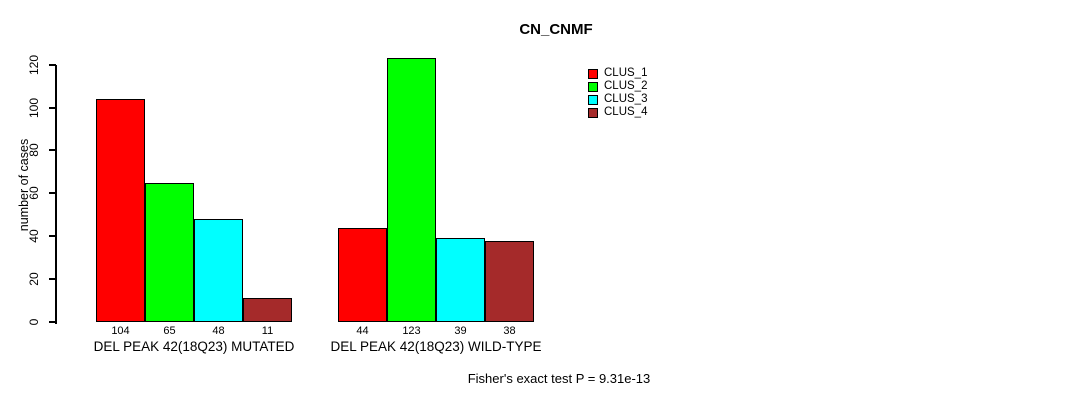  I want to click on legend-label: CLUS_3, so click(626, 99).